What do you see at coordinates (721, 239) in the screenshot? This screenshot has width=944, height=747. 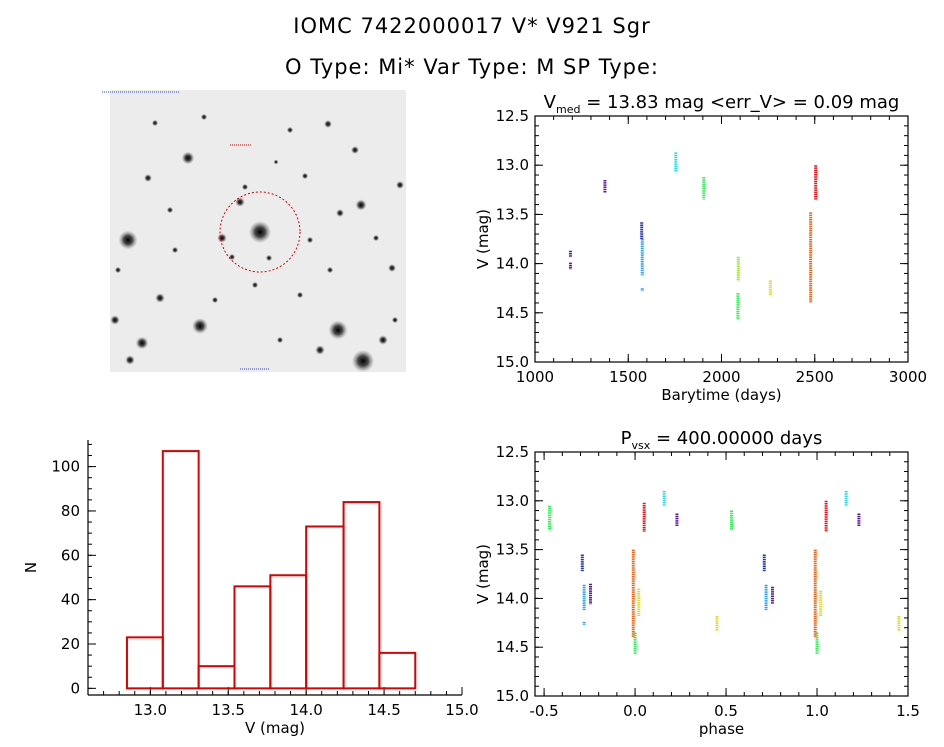 I see `lightcurve-frame` at bounding box center [721, 239].